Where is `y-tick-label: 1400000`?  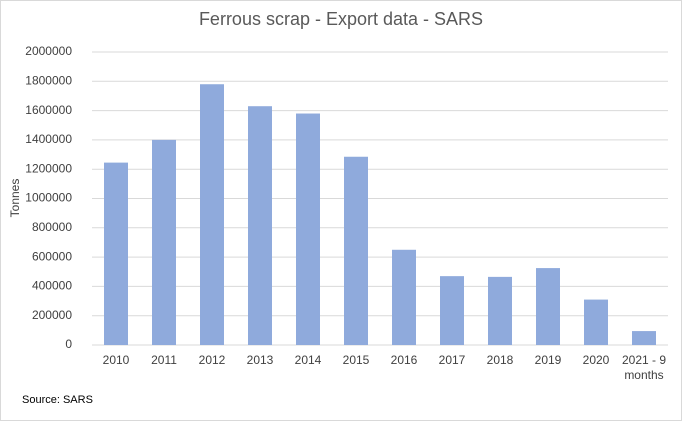
y-tick-label: 1400000 is located at coordinates (48, 139).